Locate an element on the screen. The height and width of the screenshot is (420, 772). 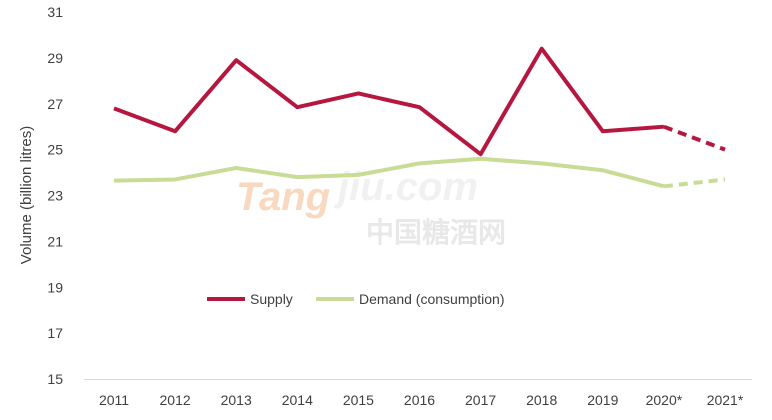
watermark-logo: Tang jiu.com 中国糖酒网 is located at coordinates (371, 207).